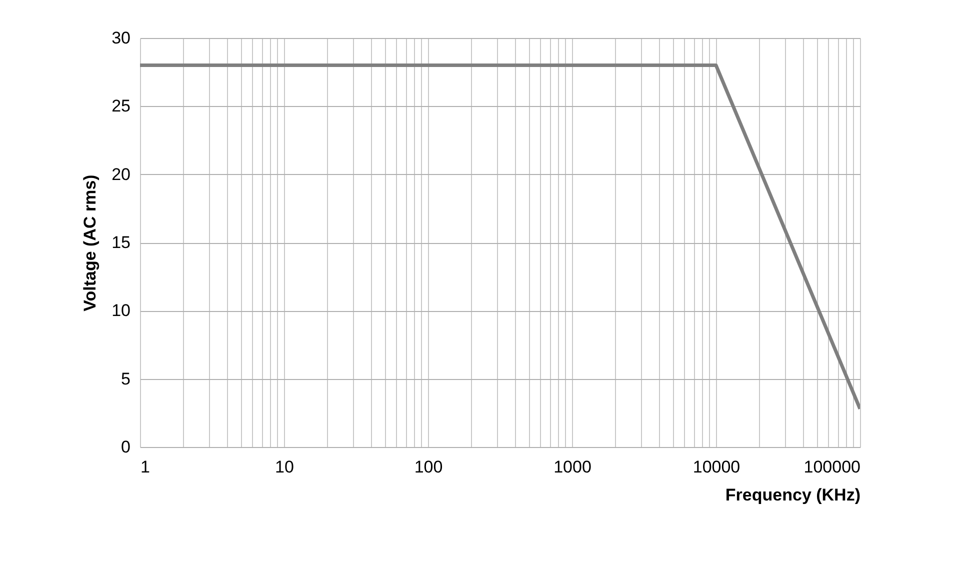  I want to click on y-tick-label: 5, so click(125, 378).